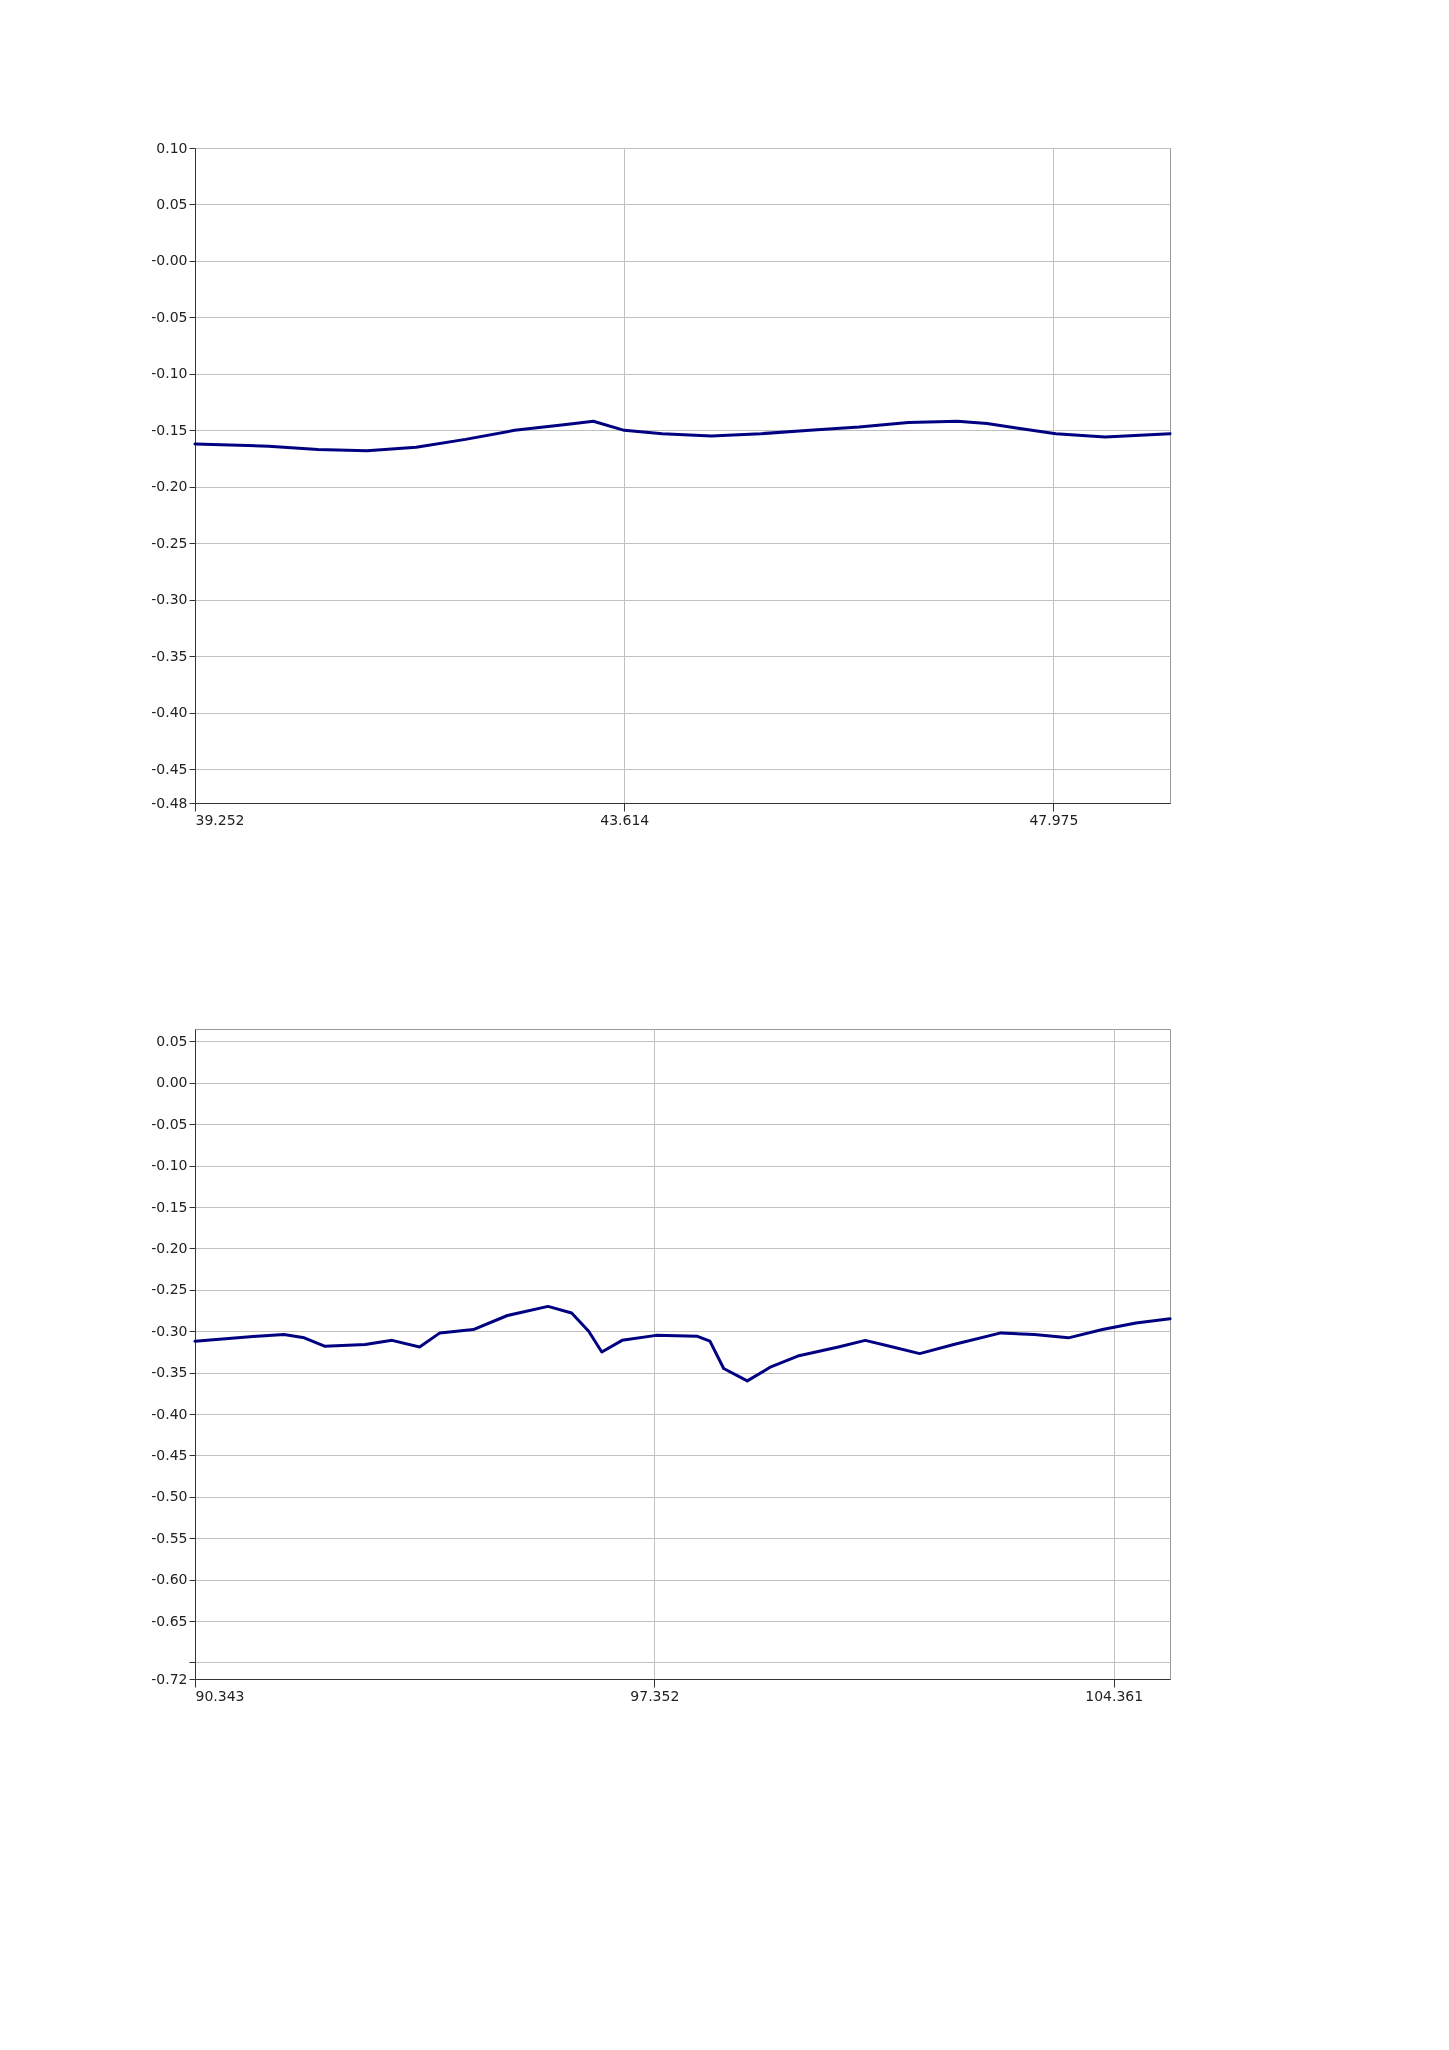 Image resolution: width=1449 pixels, height=2050 pixels. Describe the element at coordinates (169, 802) in the screenshot. I see `y-tick-label: -0.48` at that location.